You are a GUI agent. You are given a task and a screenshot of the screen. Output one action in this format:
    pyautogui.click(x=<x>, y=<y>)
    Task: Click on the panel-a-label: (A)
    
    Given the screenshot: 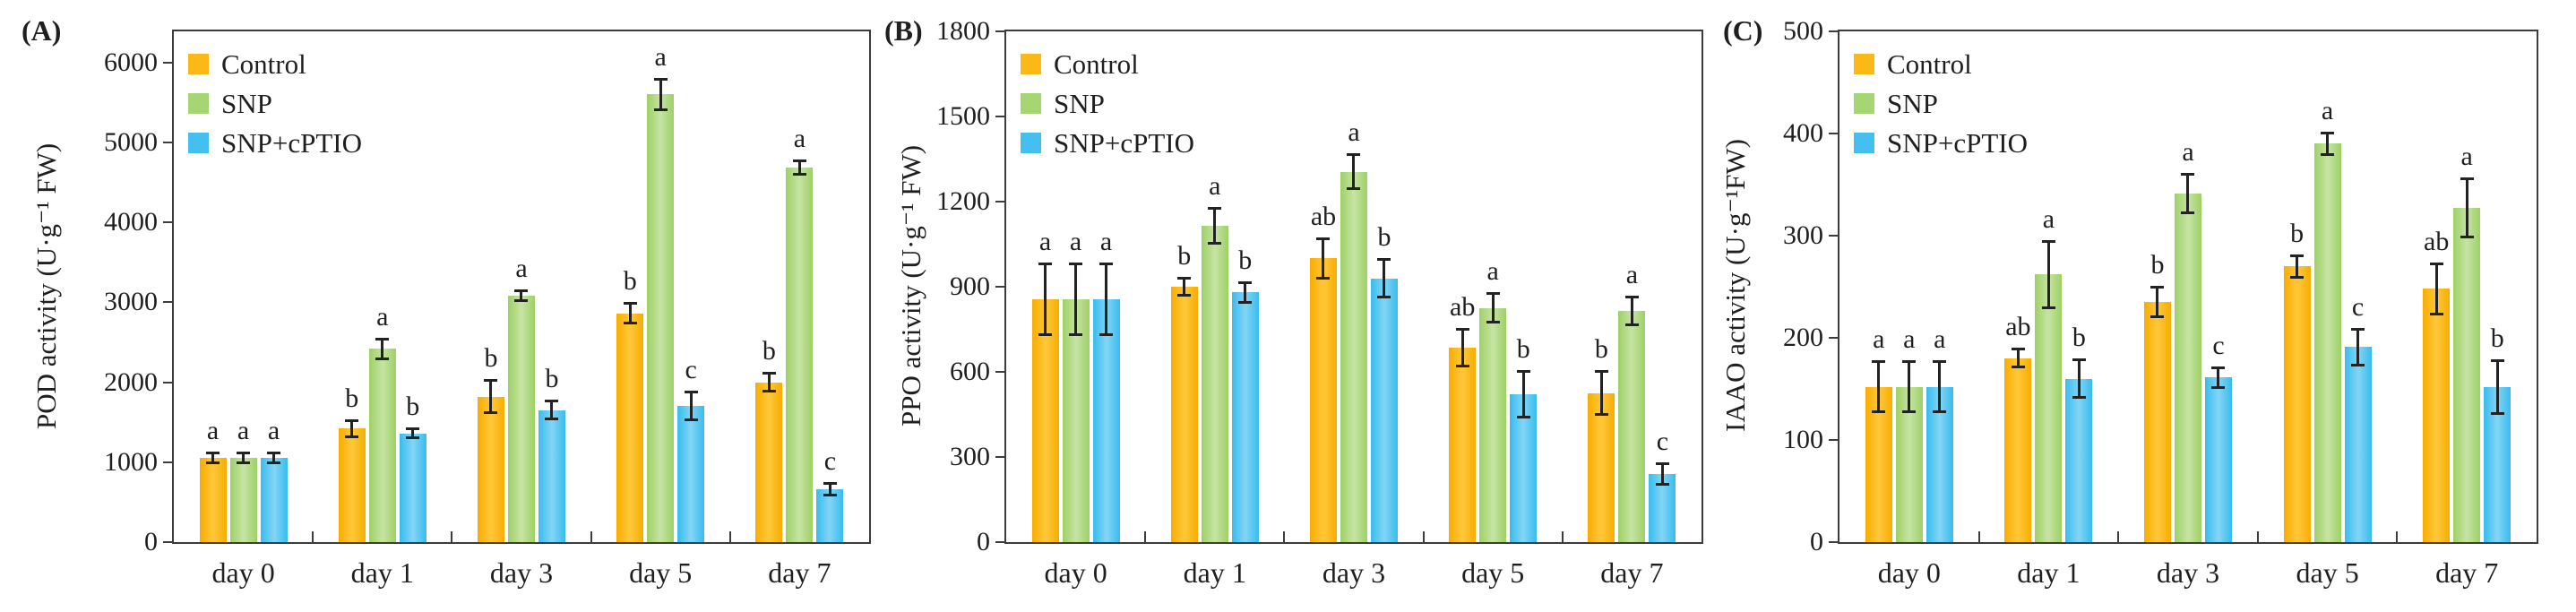 What is the action you would take?
    pyautogui.click(x=42, y=31)
    